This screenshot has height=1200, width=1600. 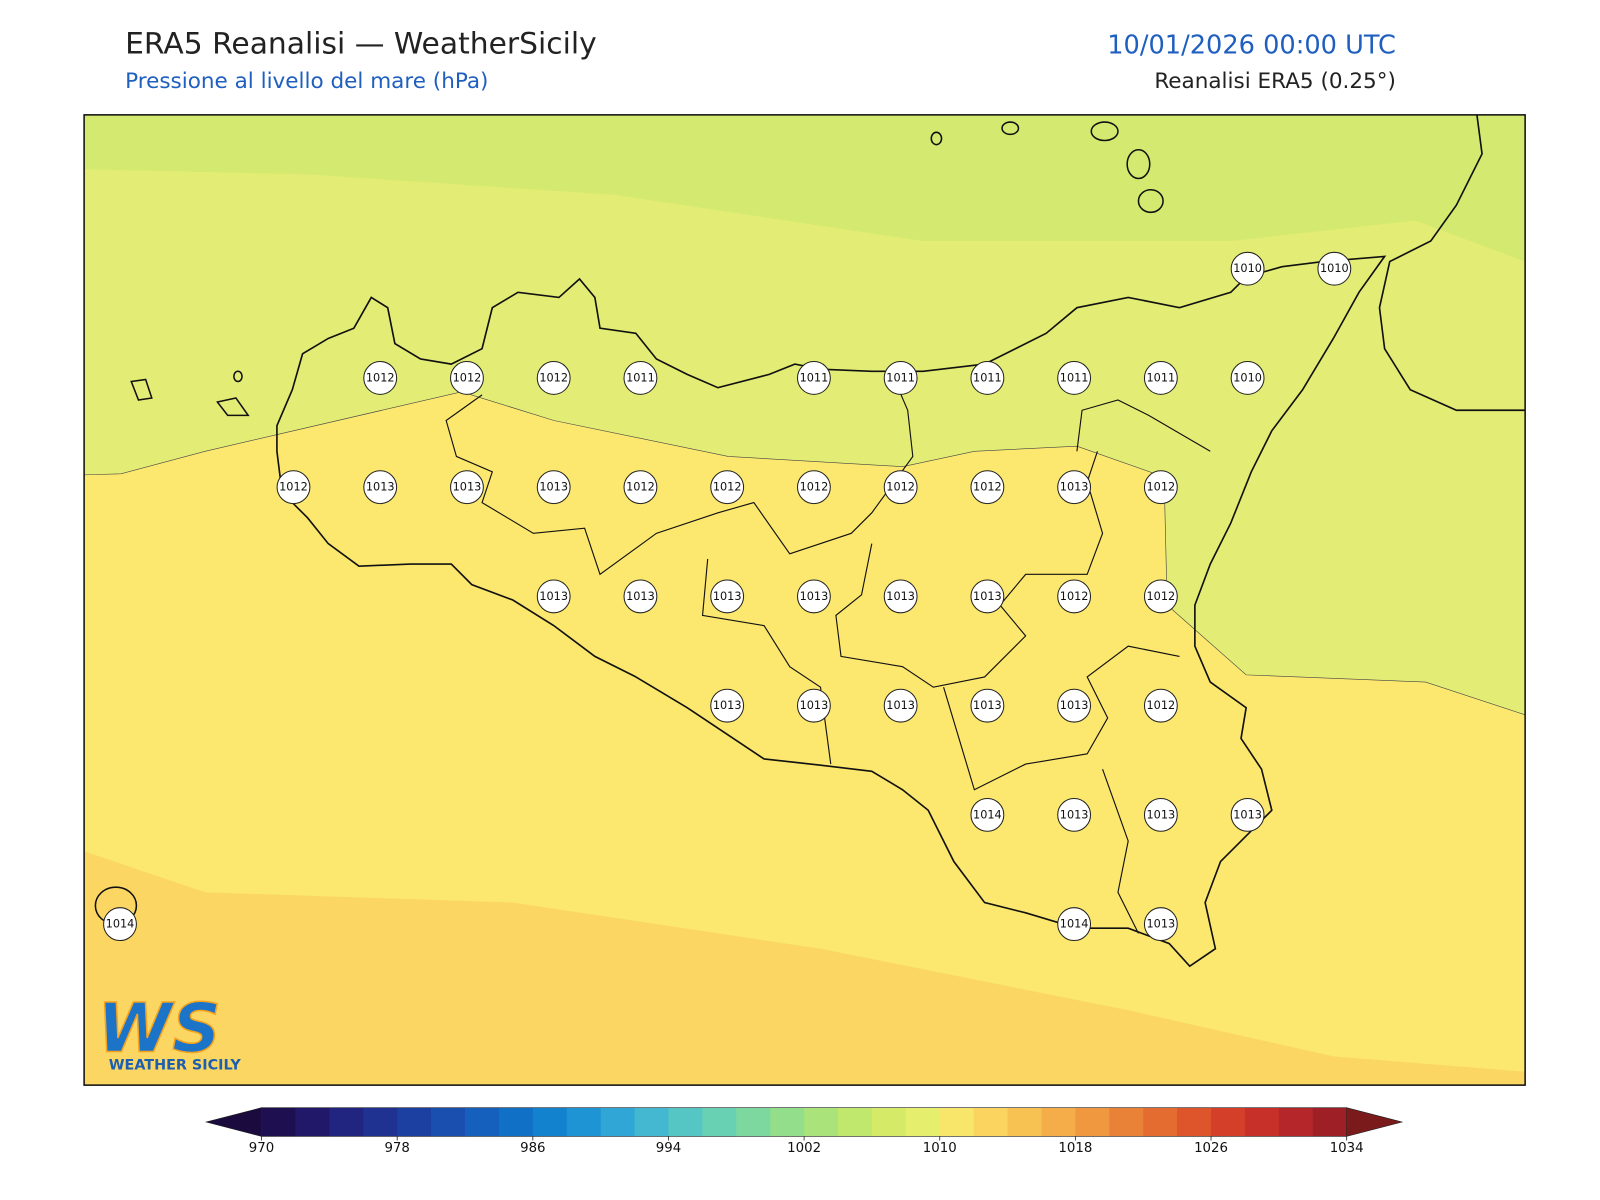 I want to click on coastline, so click(x=1452, y=263).